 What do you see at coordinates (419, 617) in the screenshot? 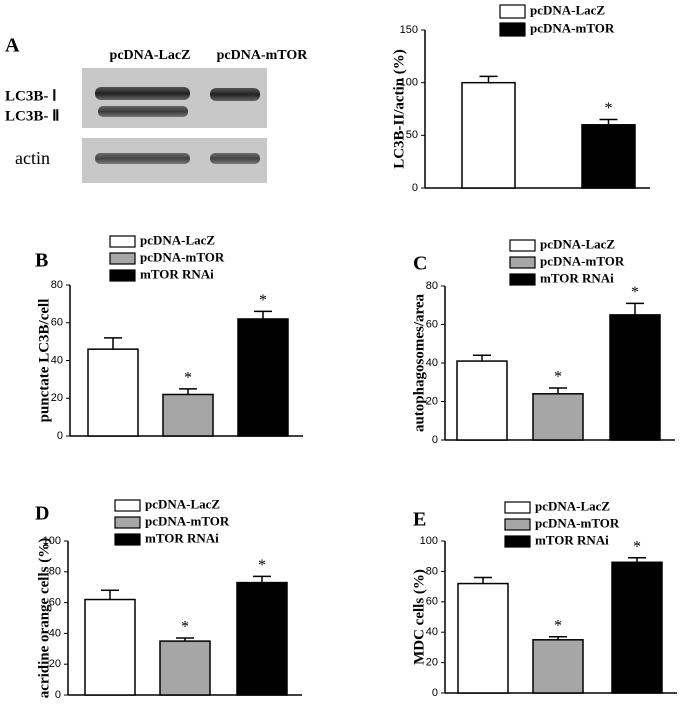
I see `y-axis-label: MDC cells (%)` at bounding box center [419, 617].